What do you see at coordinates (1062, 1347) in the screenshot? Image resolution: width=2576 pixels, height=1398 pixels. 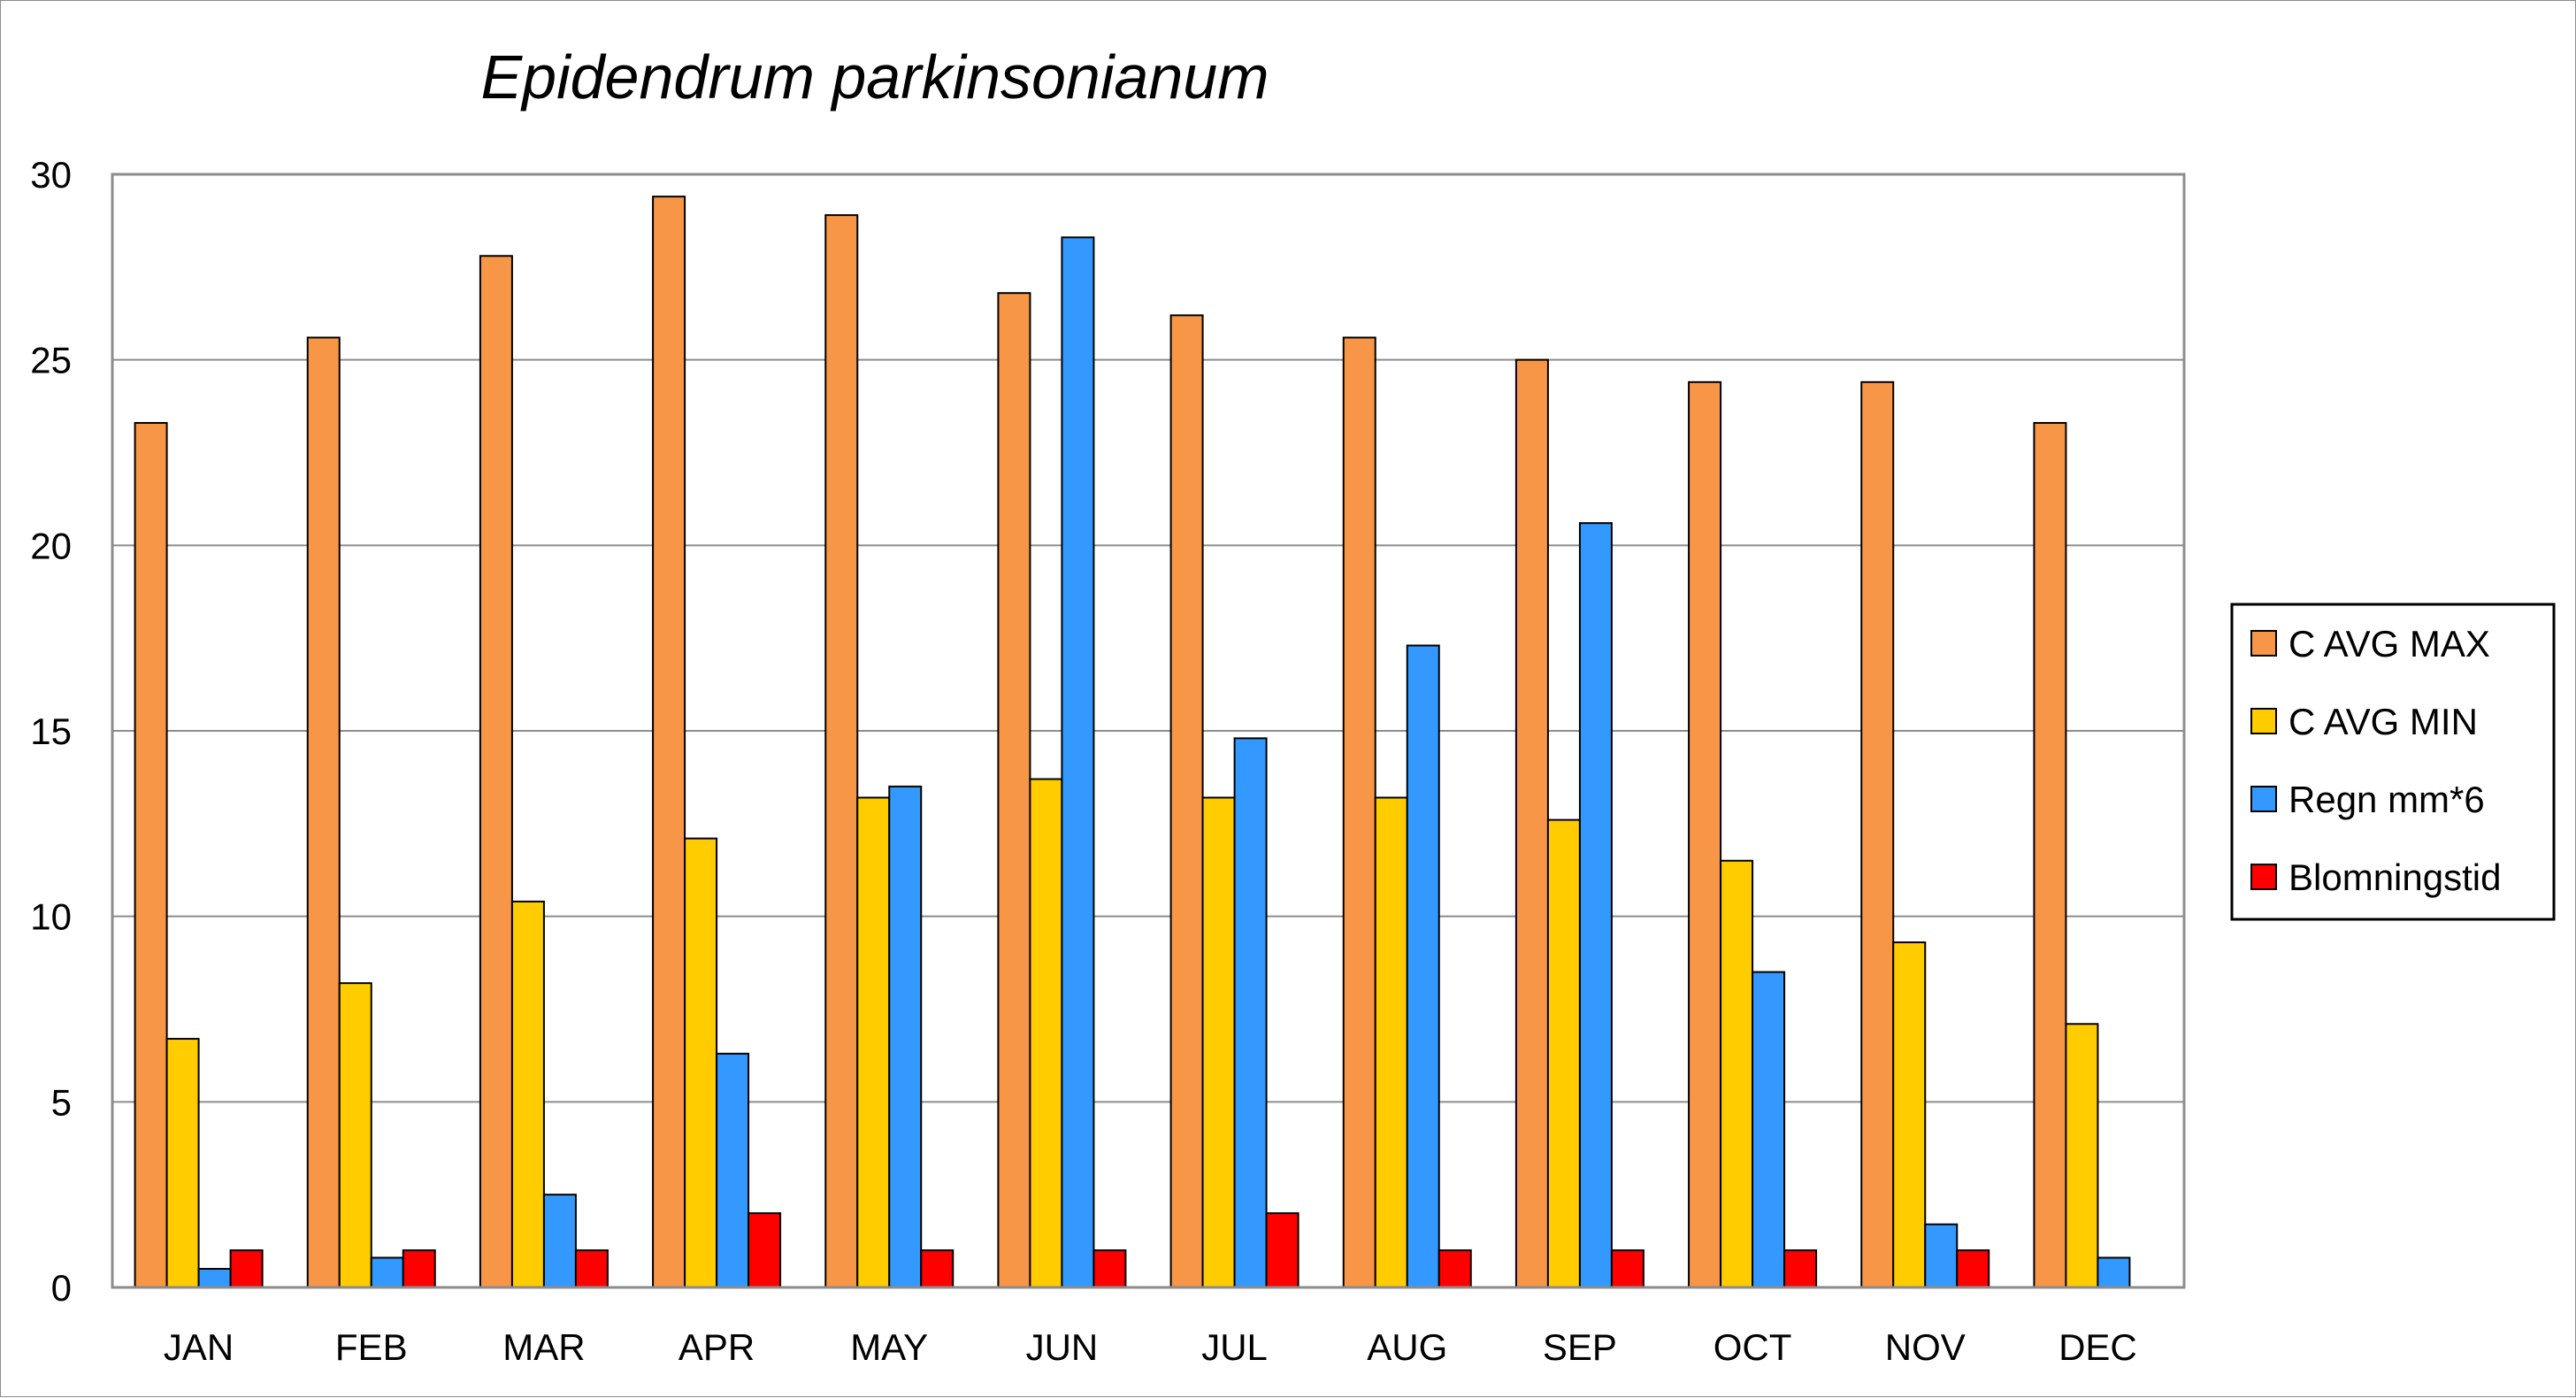 I see `x-tick-label: JUN` at bounding box center [1062, 1347].